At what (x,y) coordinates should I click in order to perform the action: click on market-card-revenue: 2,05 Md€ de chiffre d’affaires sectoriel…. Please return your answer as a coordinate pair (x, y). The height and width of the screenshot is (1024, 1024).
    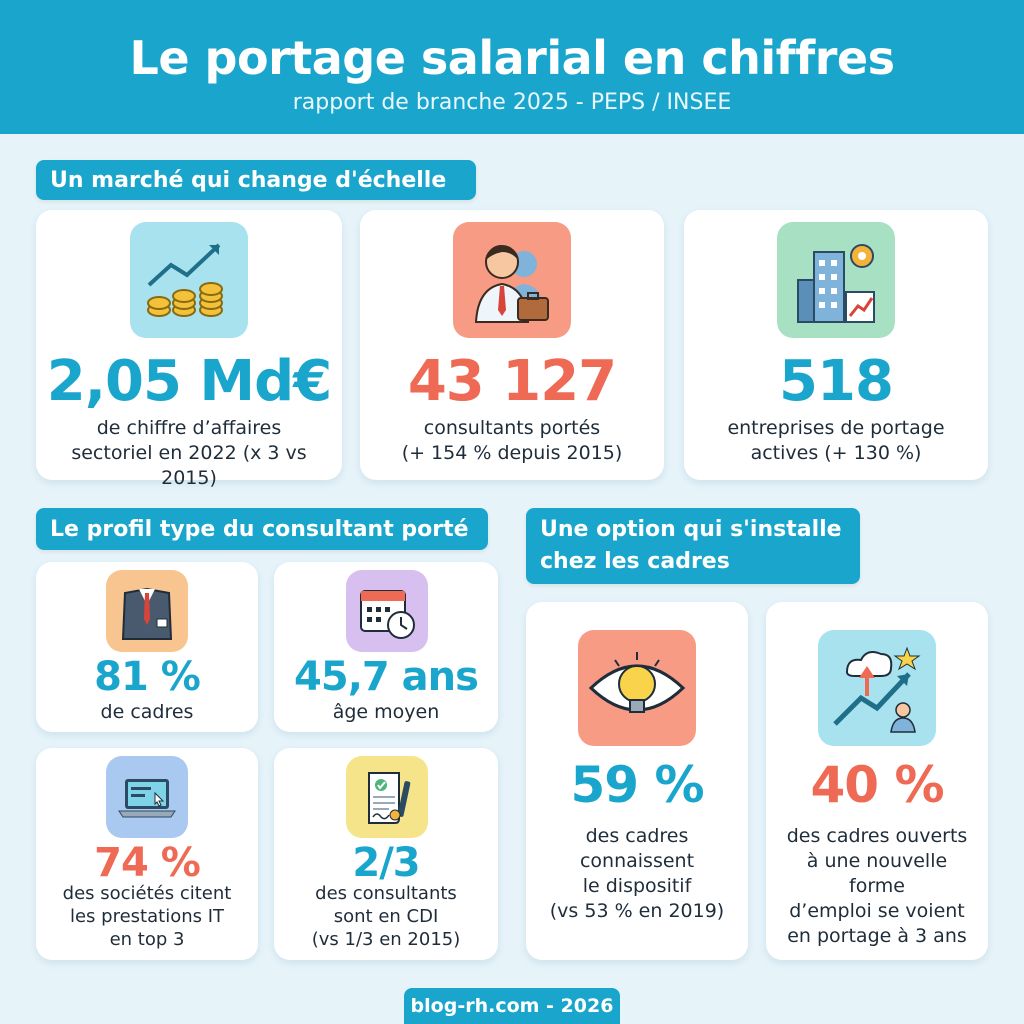
    Looking at the image, I should click on (189, 349).